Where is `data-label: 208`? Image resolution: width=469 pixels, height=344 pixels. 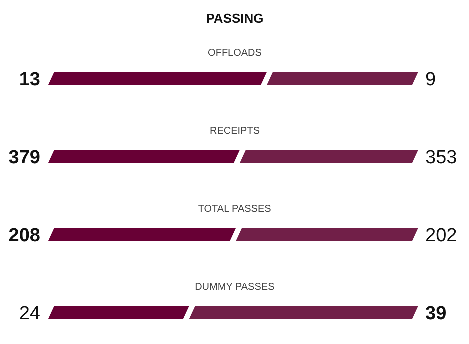 data-label: 208 is located at coordinates (24, 236).